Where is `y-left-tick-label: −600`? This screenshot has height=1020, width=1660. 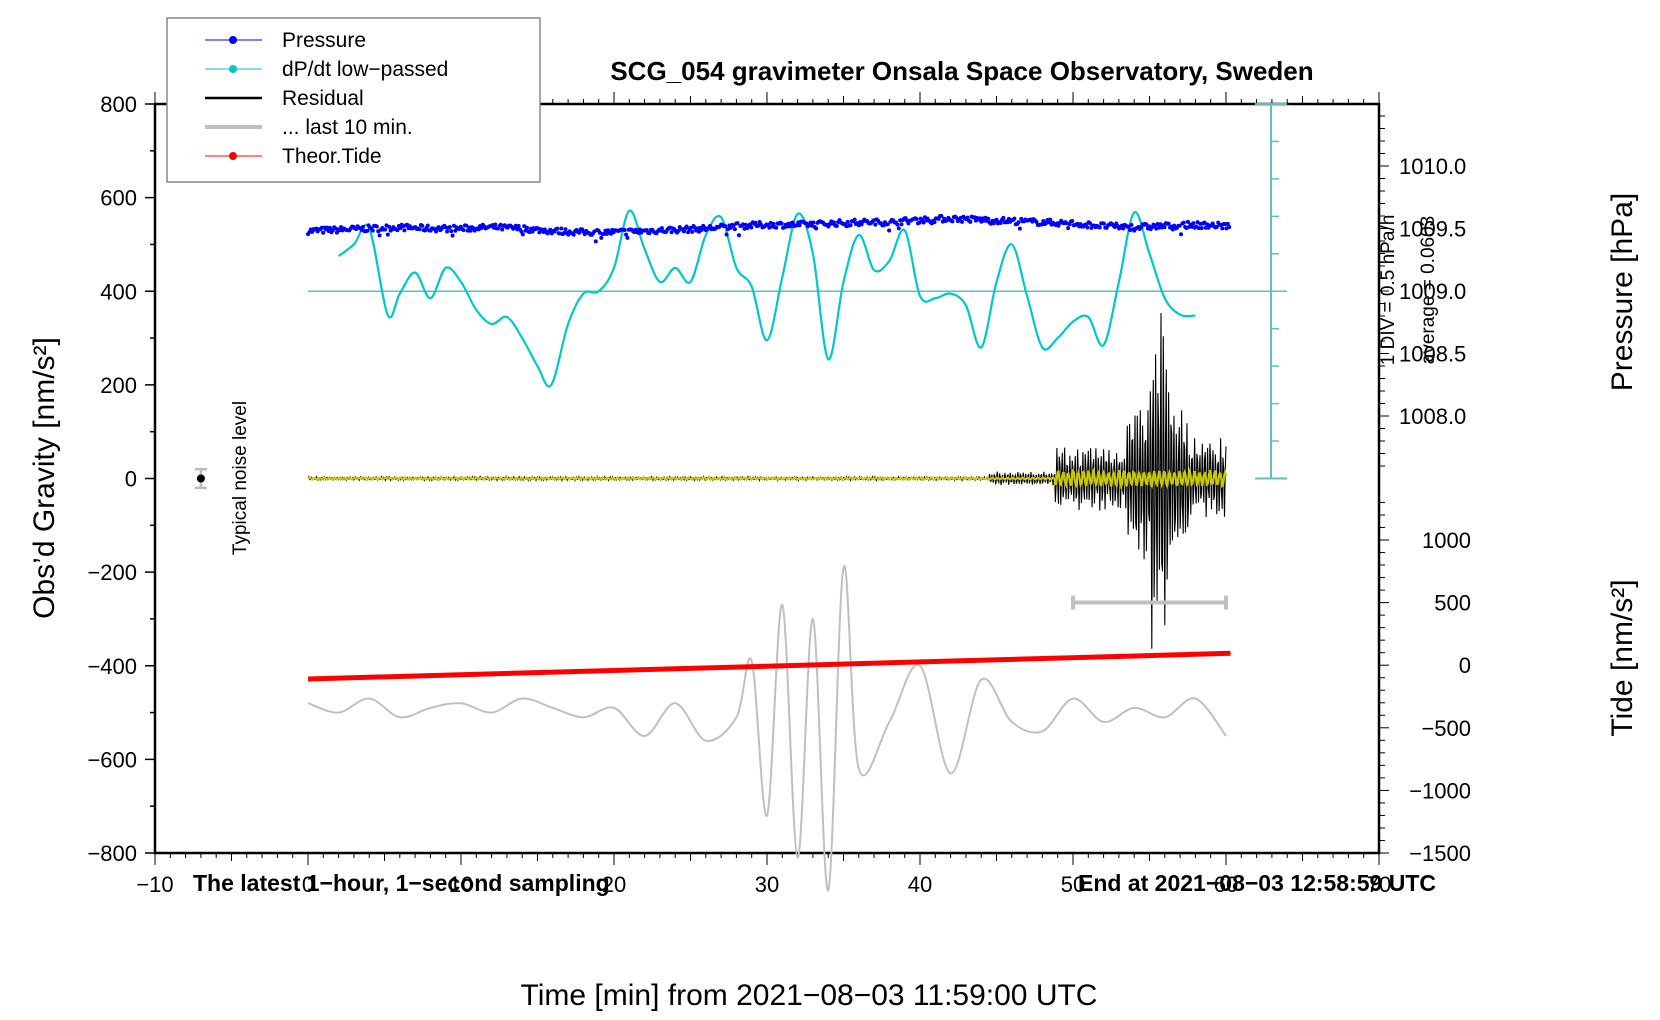 y-left-tick-label: −600 is located at coordinates (112, 759).